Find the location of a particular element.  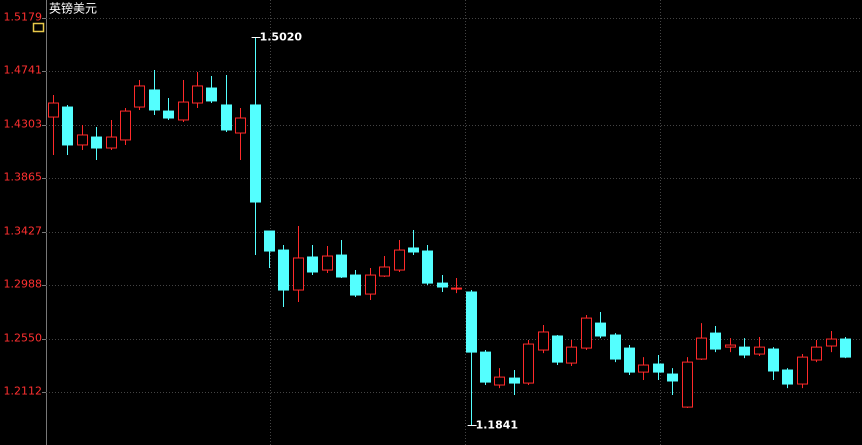

y-tick-label: 1.4303 is located at coordinates (23, 124).